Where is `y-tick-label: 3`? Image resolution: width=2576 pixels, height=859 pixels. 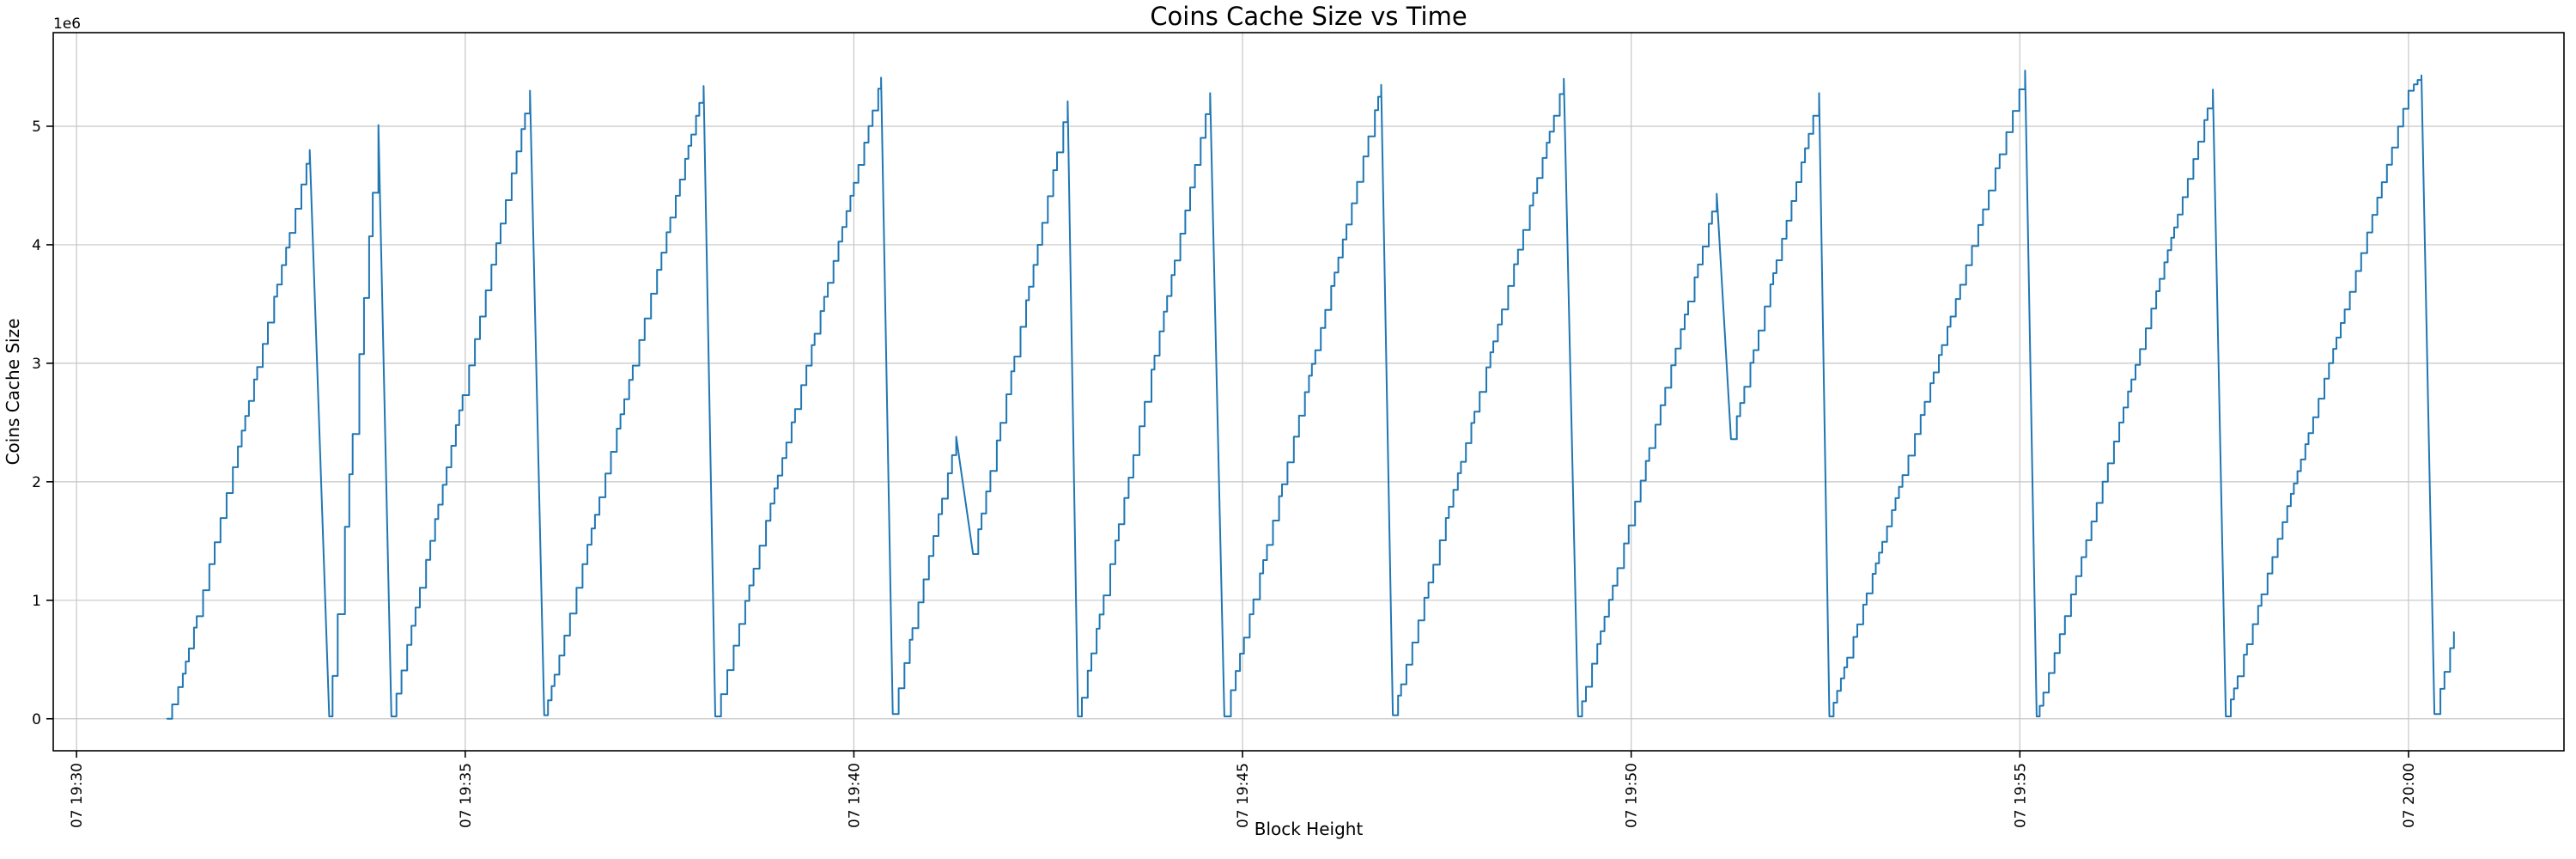
y-tick-label: 3 is located at coordinates (36, 365).